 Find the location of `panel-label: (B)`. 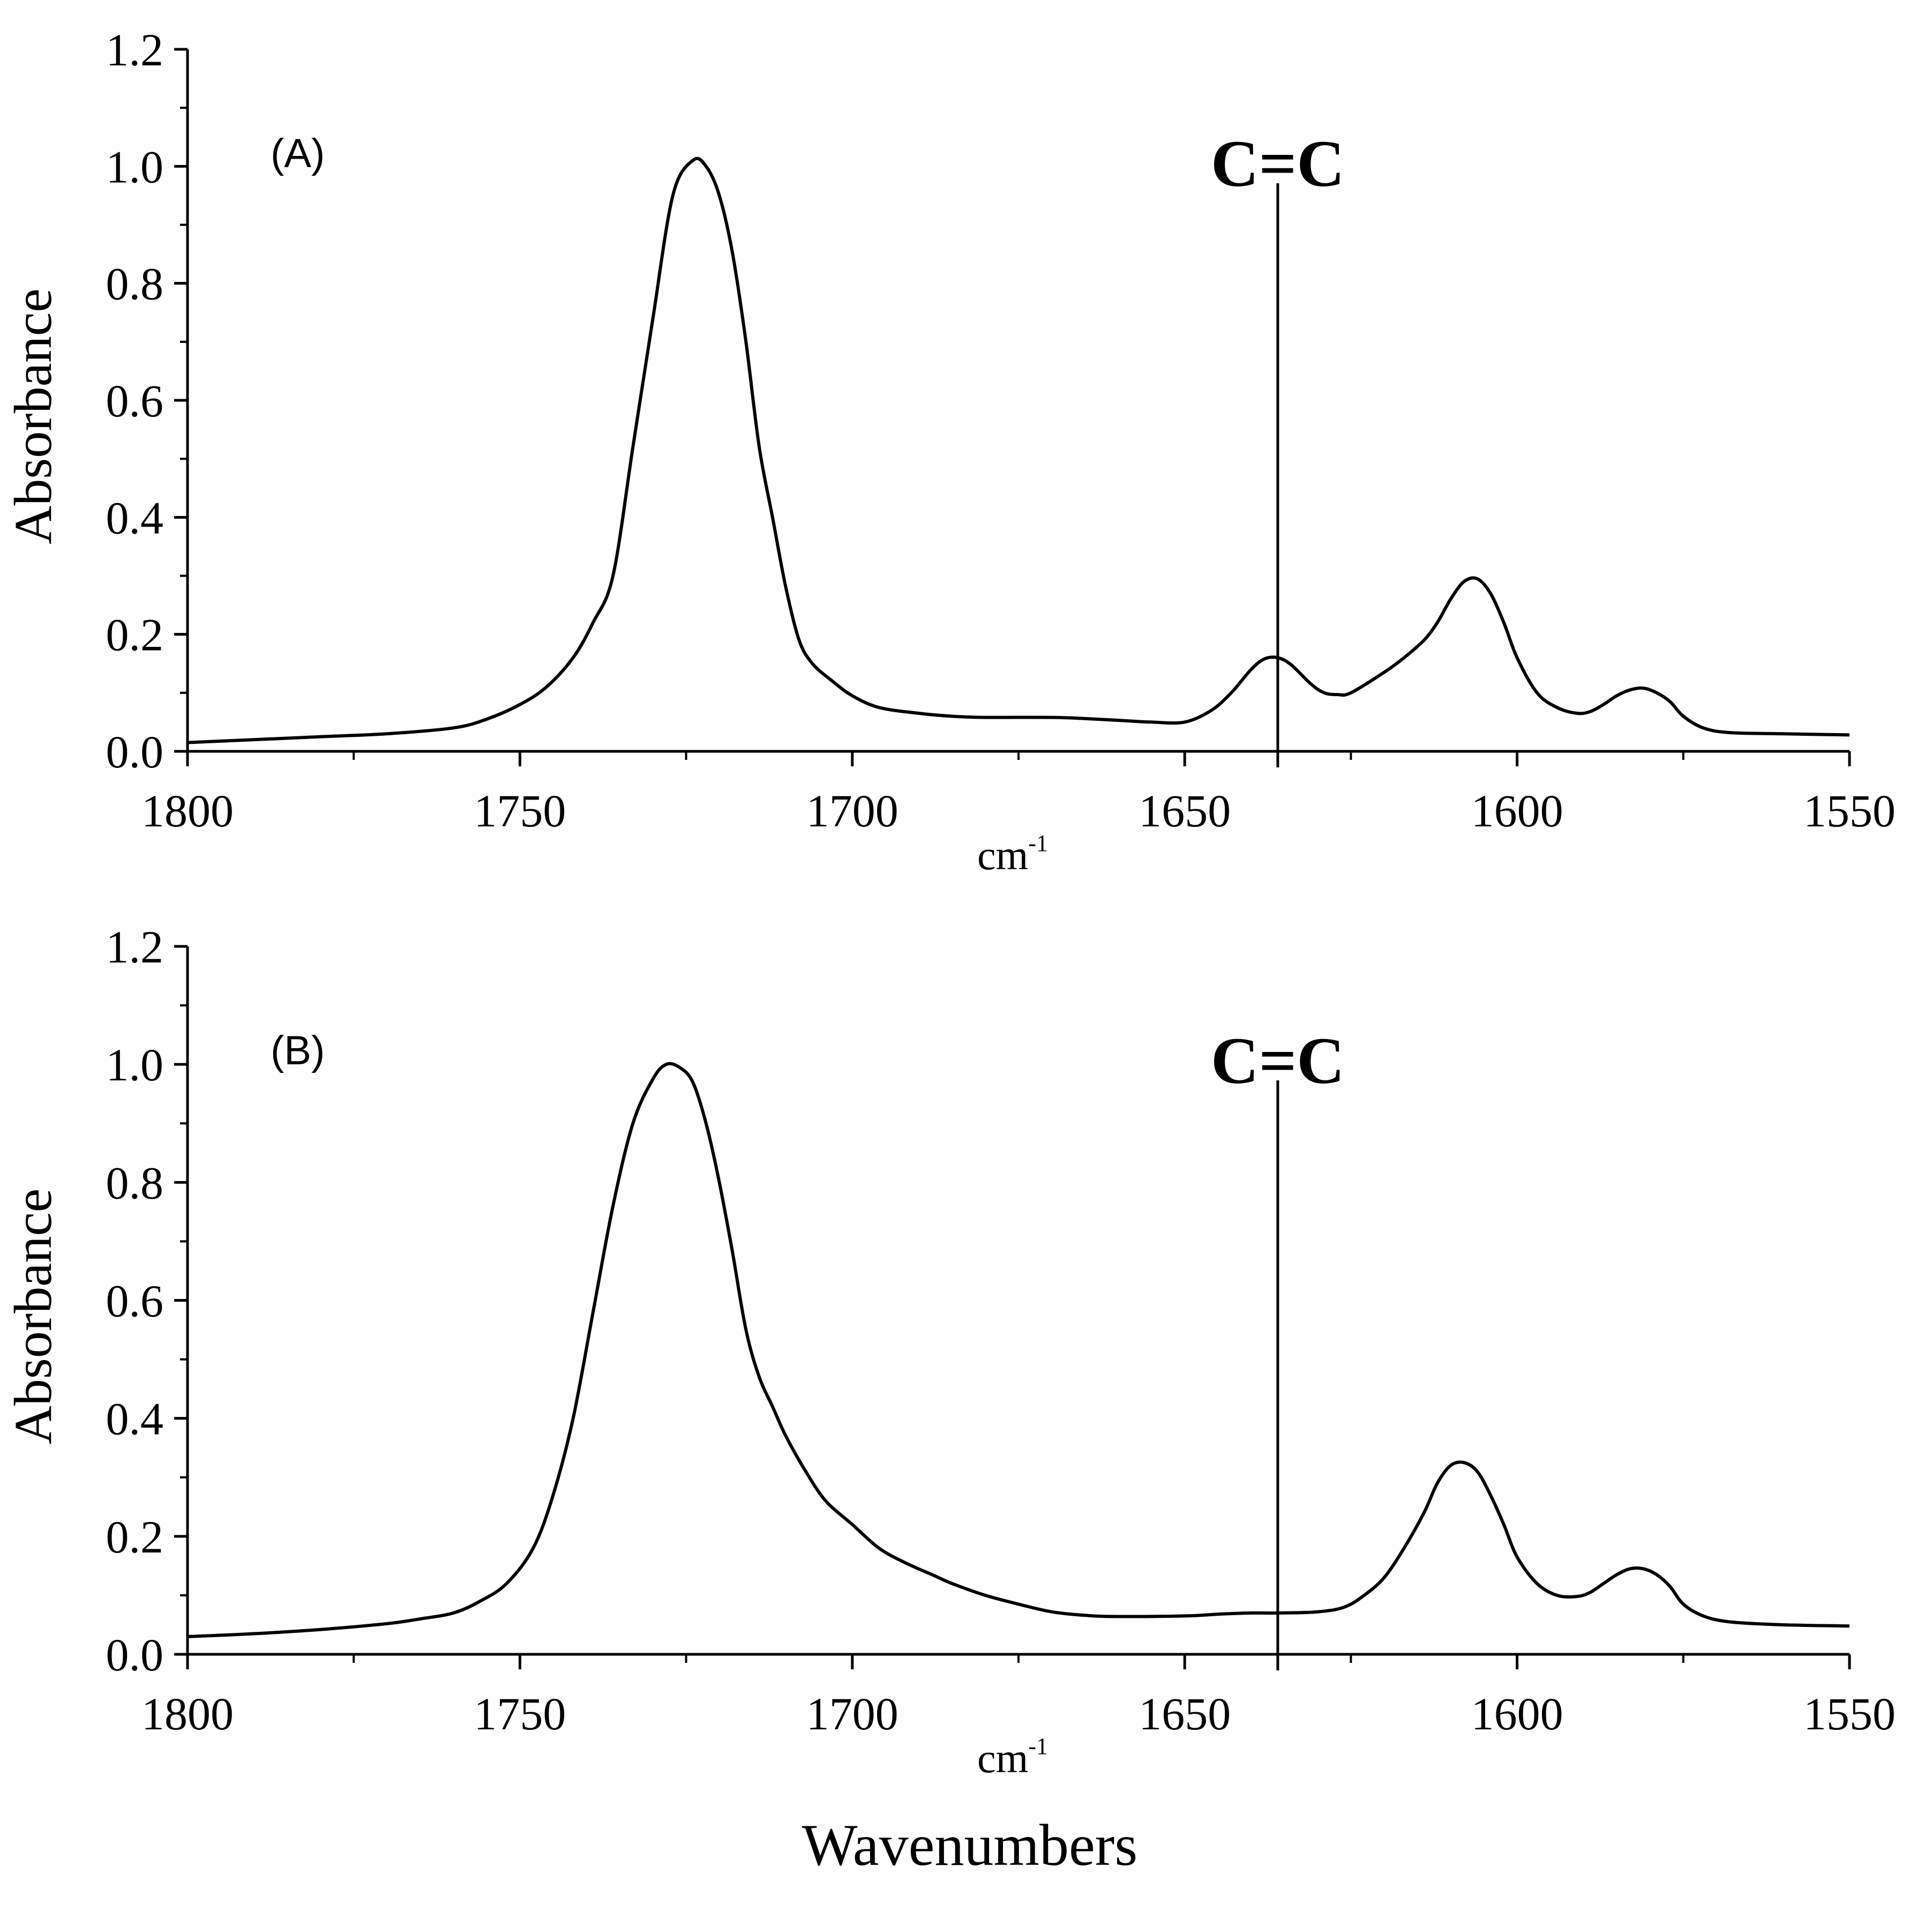

panel-label: (B) is located at coordinates (298, 1050).